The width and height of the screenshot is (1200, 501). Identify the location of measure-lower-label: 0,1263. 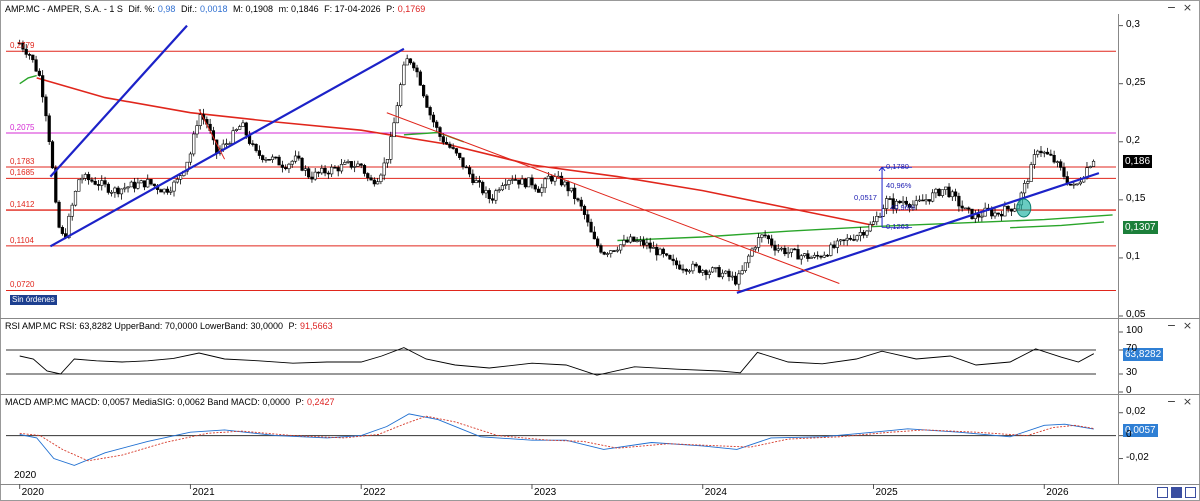
(897, 227).